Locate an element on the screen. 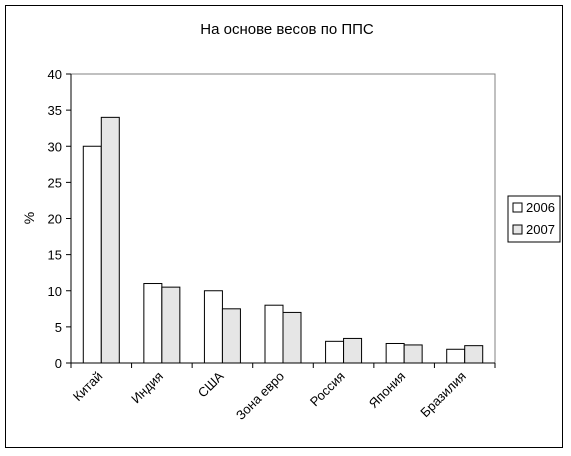  x-category-label: Индия is located at coordinates (147, 388).